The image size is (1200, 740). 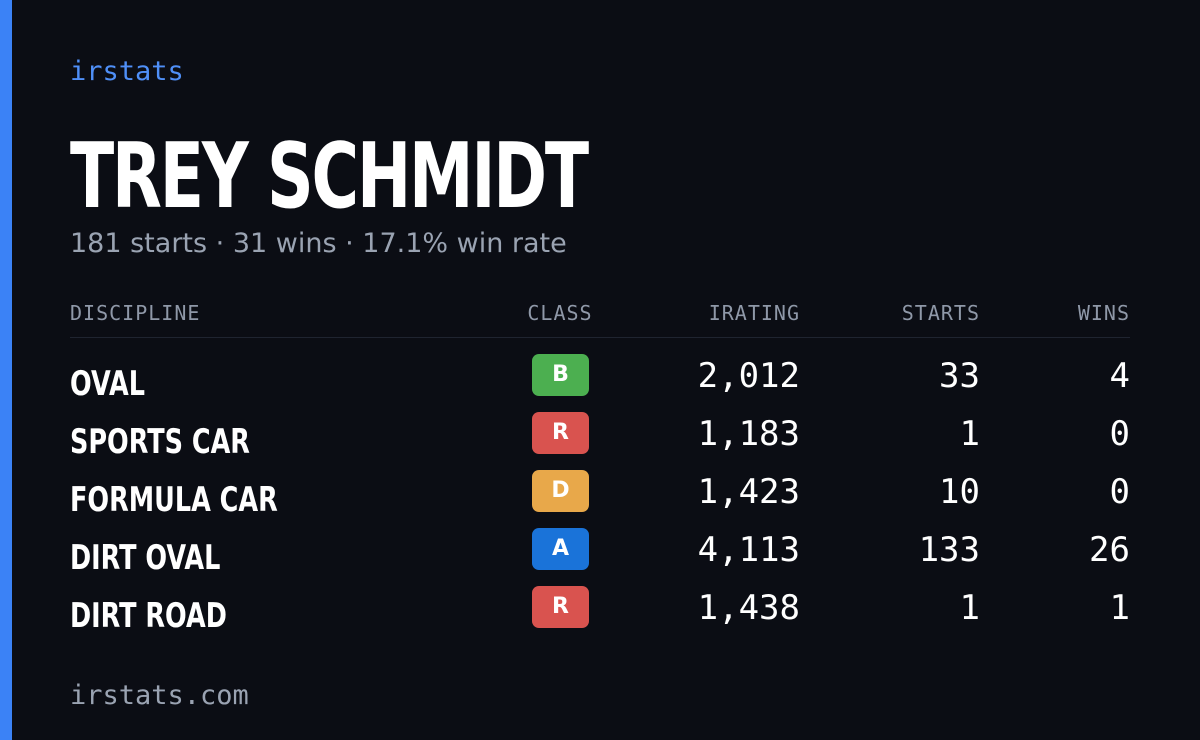 What do you see at coordinates (560, 375) in the screenshot?
I see `class-badge: B` at bounding box center [560, 375].